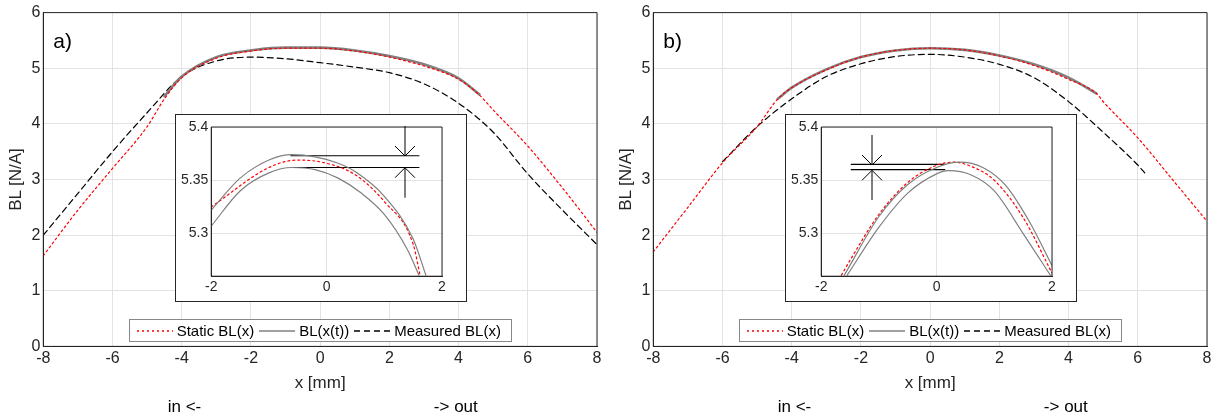 The height and width of the screenshot is (420, 1219). I want to click on annotation: b), so click(672, 41).